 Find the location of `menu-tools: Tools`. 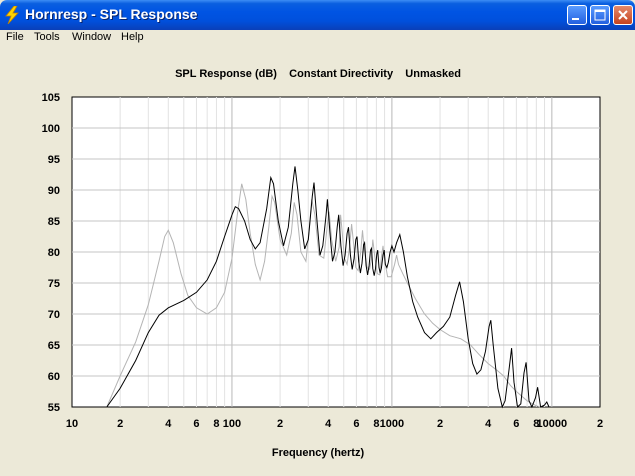

menu-tools: Tools is located at coordinates (47, 37).